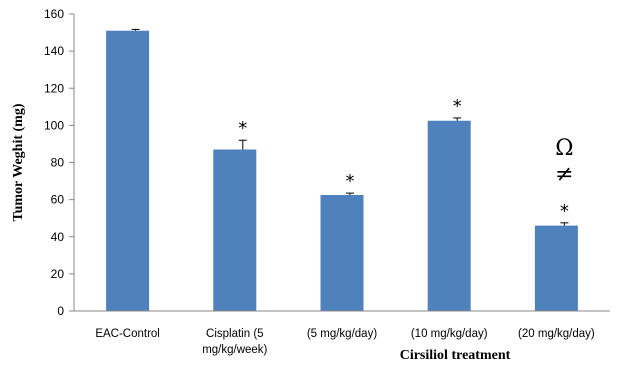  What do you see at coordinates (58, 237) in the screenshot?
I see `y-tick-label: 40` at bounding box center [58, 237].